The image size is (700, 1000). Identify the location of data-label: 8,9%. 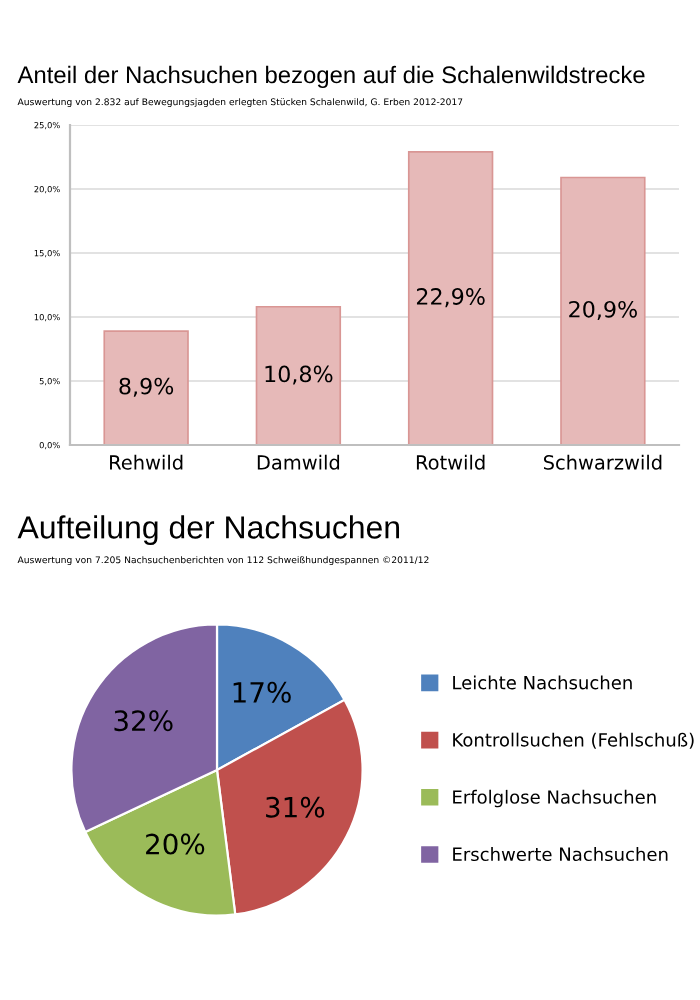
(146, 387).